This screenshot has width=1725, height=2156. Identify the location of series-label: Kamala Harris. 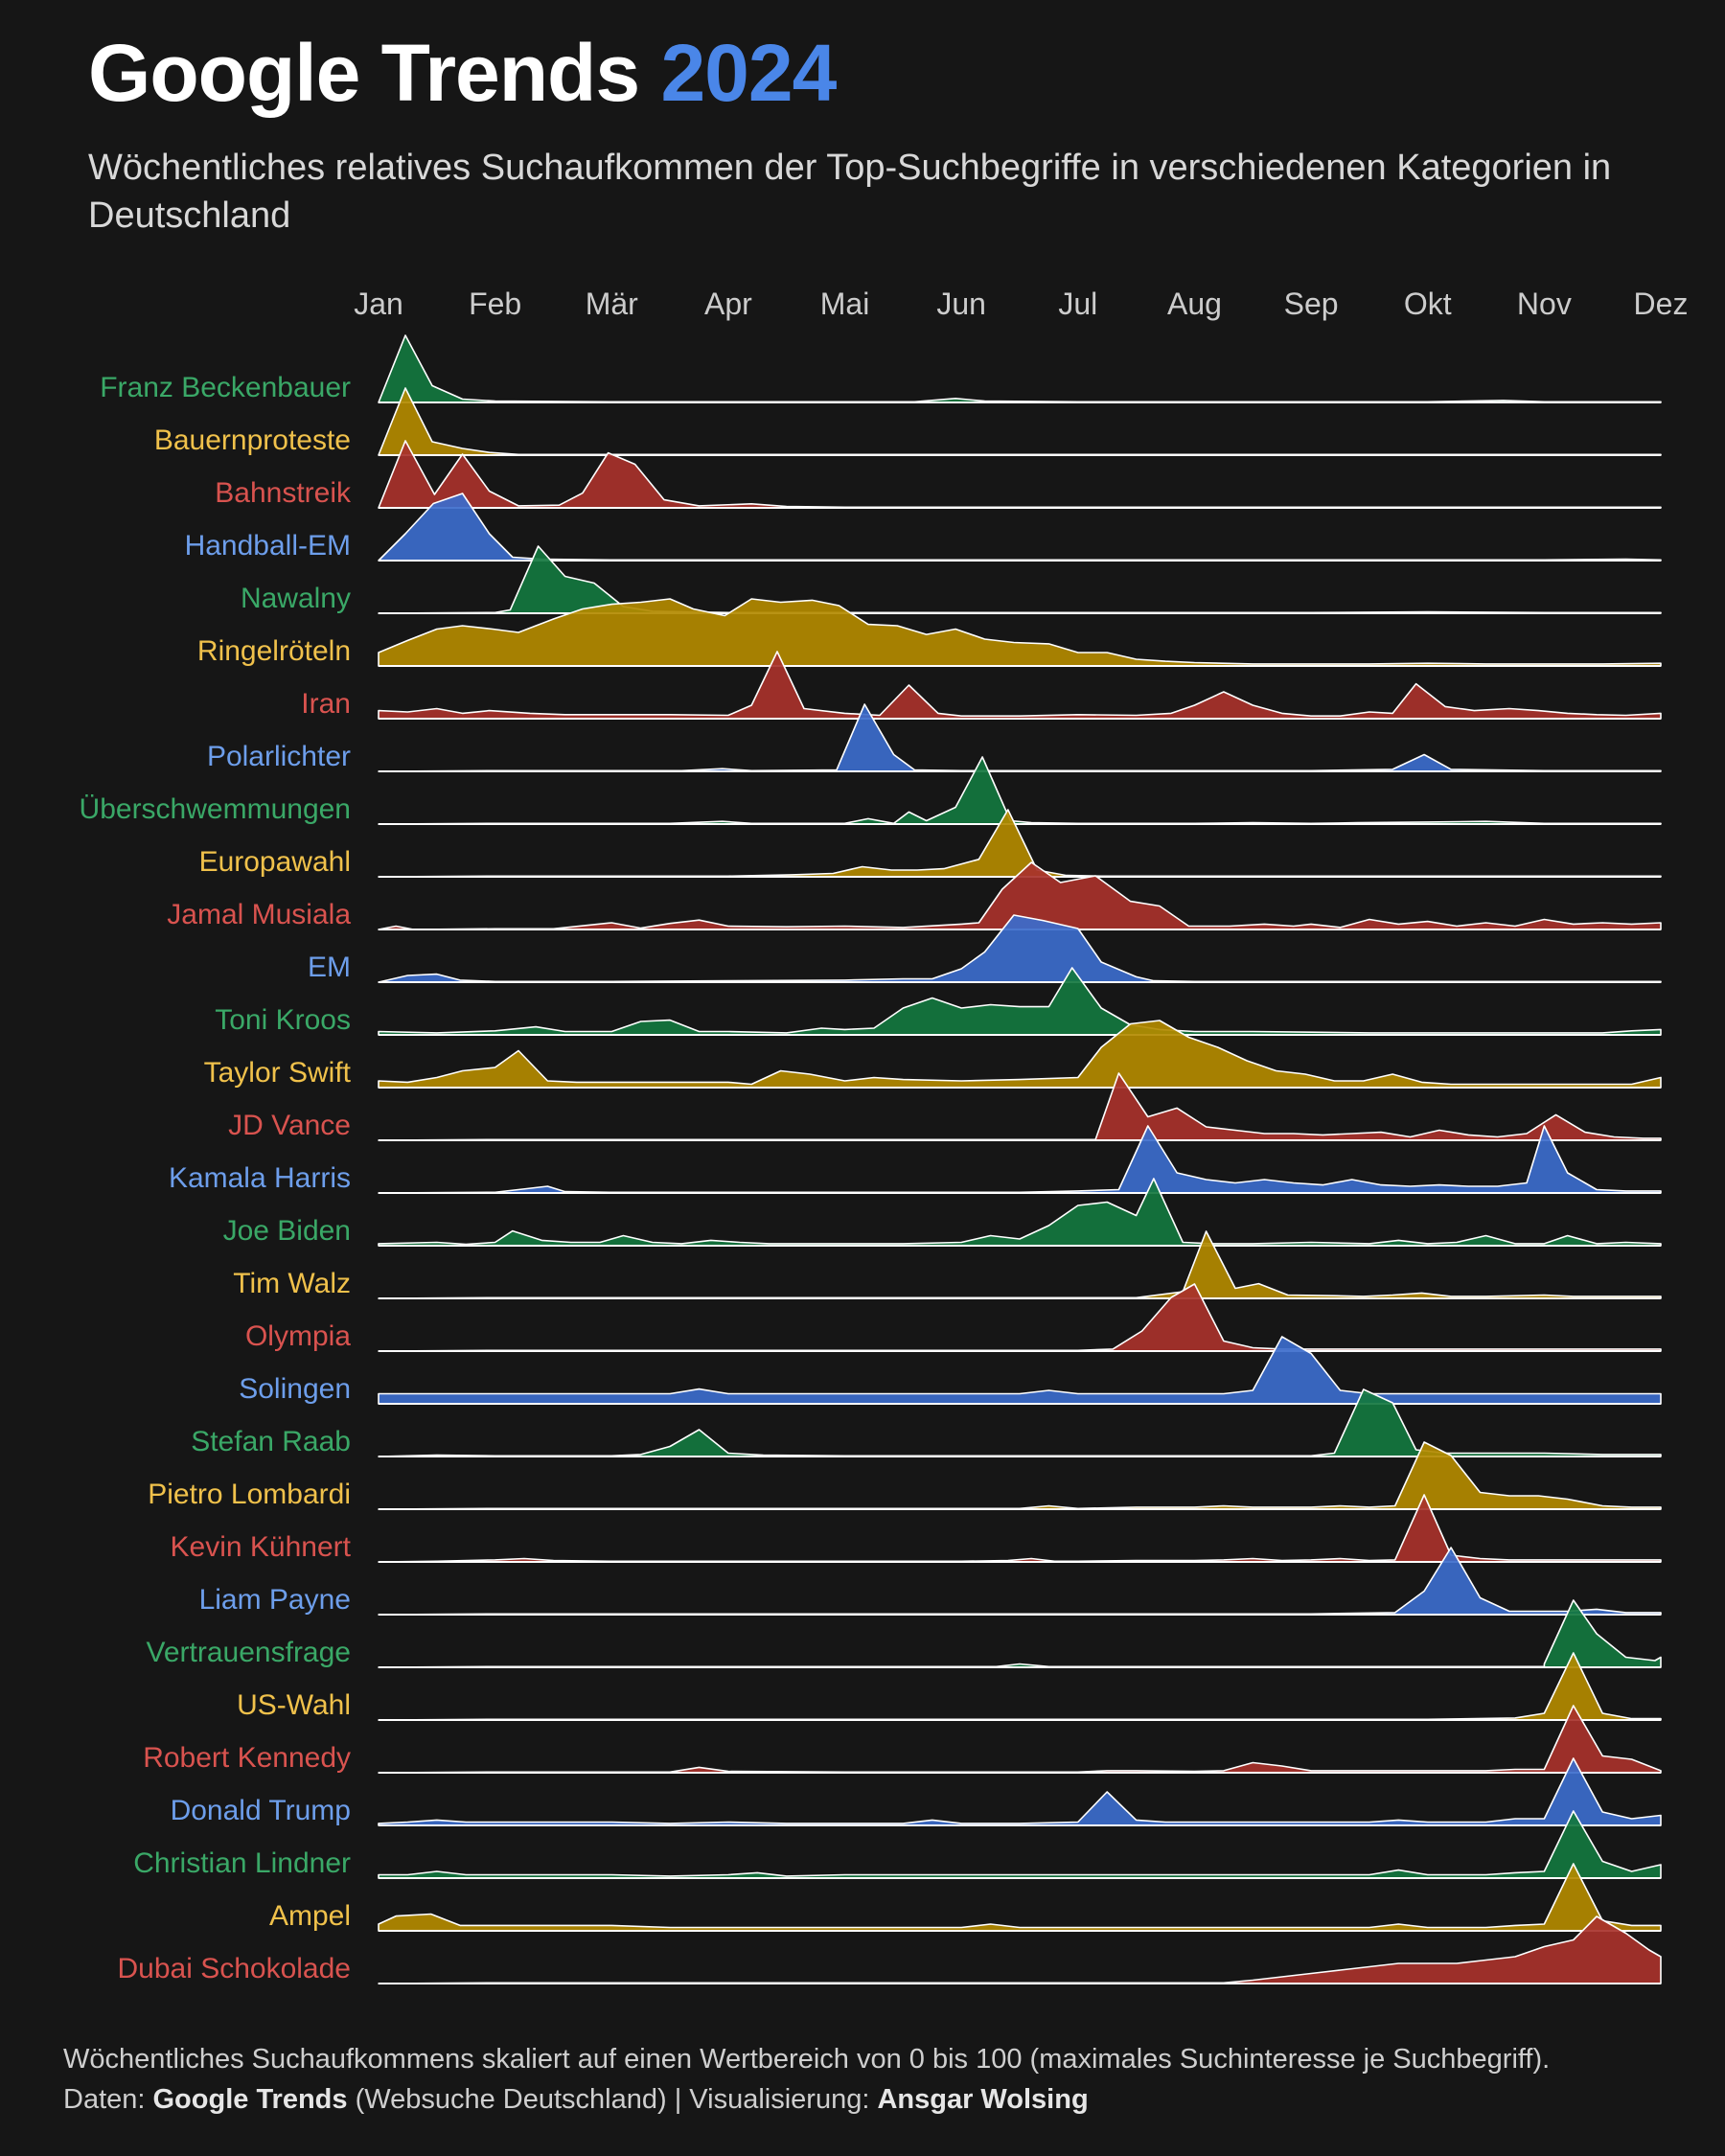
(260, 1178).